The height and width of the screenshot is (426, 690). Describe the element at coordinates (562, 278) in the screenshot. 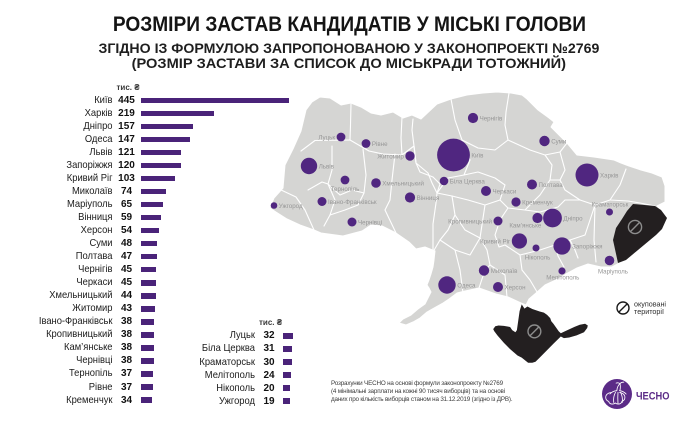

I see `svg-text: Мелітополь` at that location.